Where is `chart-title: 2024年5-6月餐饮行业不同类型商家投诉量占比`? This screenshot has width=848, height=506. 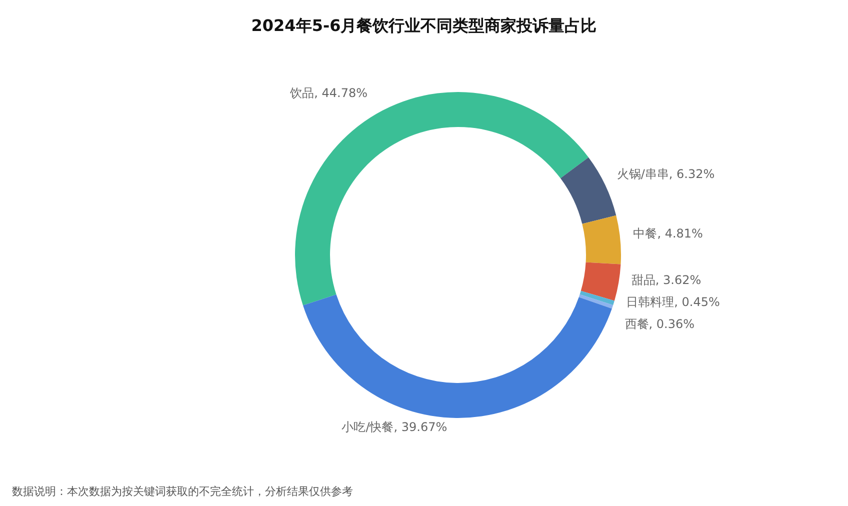 chart-title: 2024年5-6月餐饮行业不同类型商家投诉量占比 is located at coordinates (424, 26).